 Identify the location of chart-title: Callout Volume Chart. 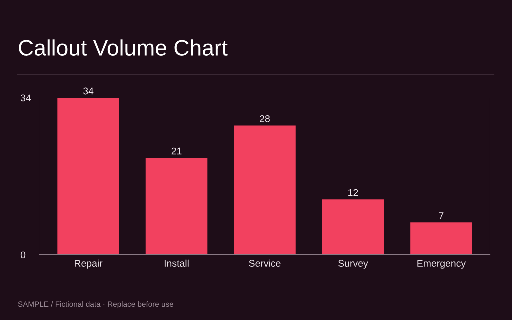
(123, 48).